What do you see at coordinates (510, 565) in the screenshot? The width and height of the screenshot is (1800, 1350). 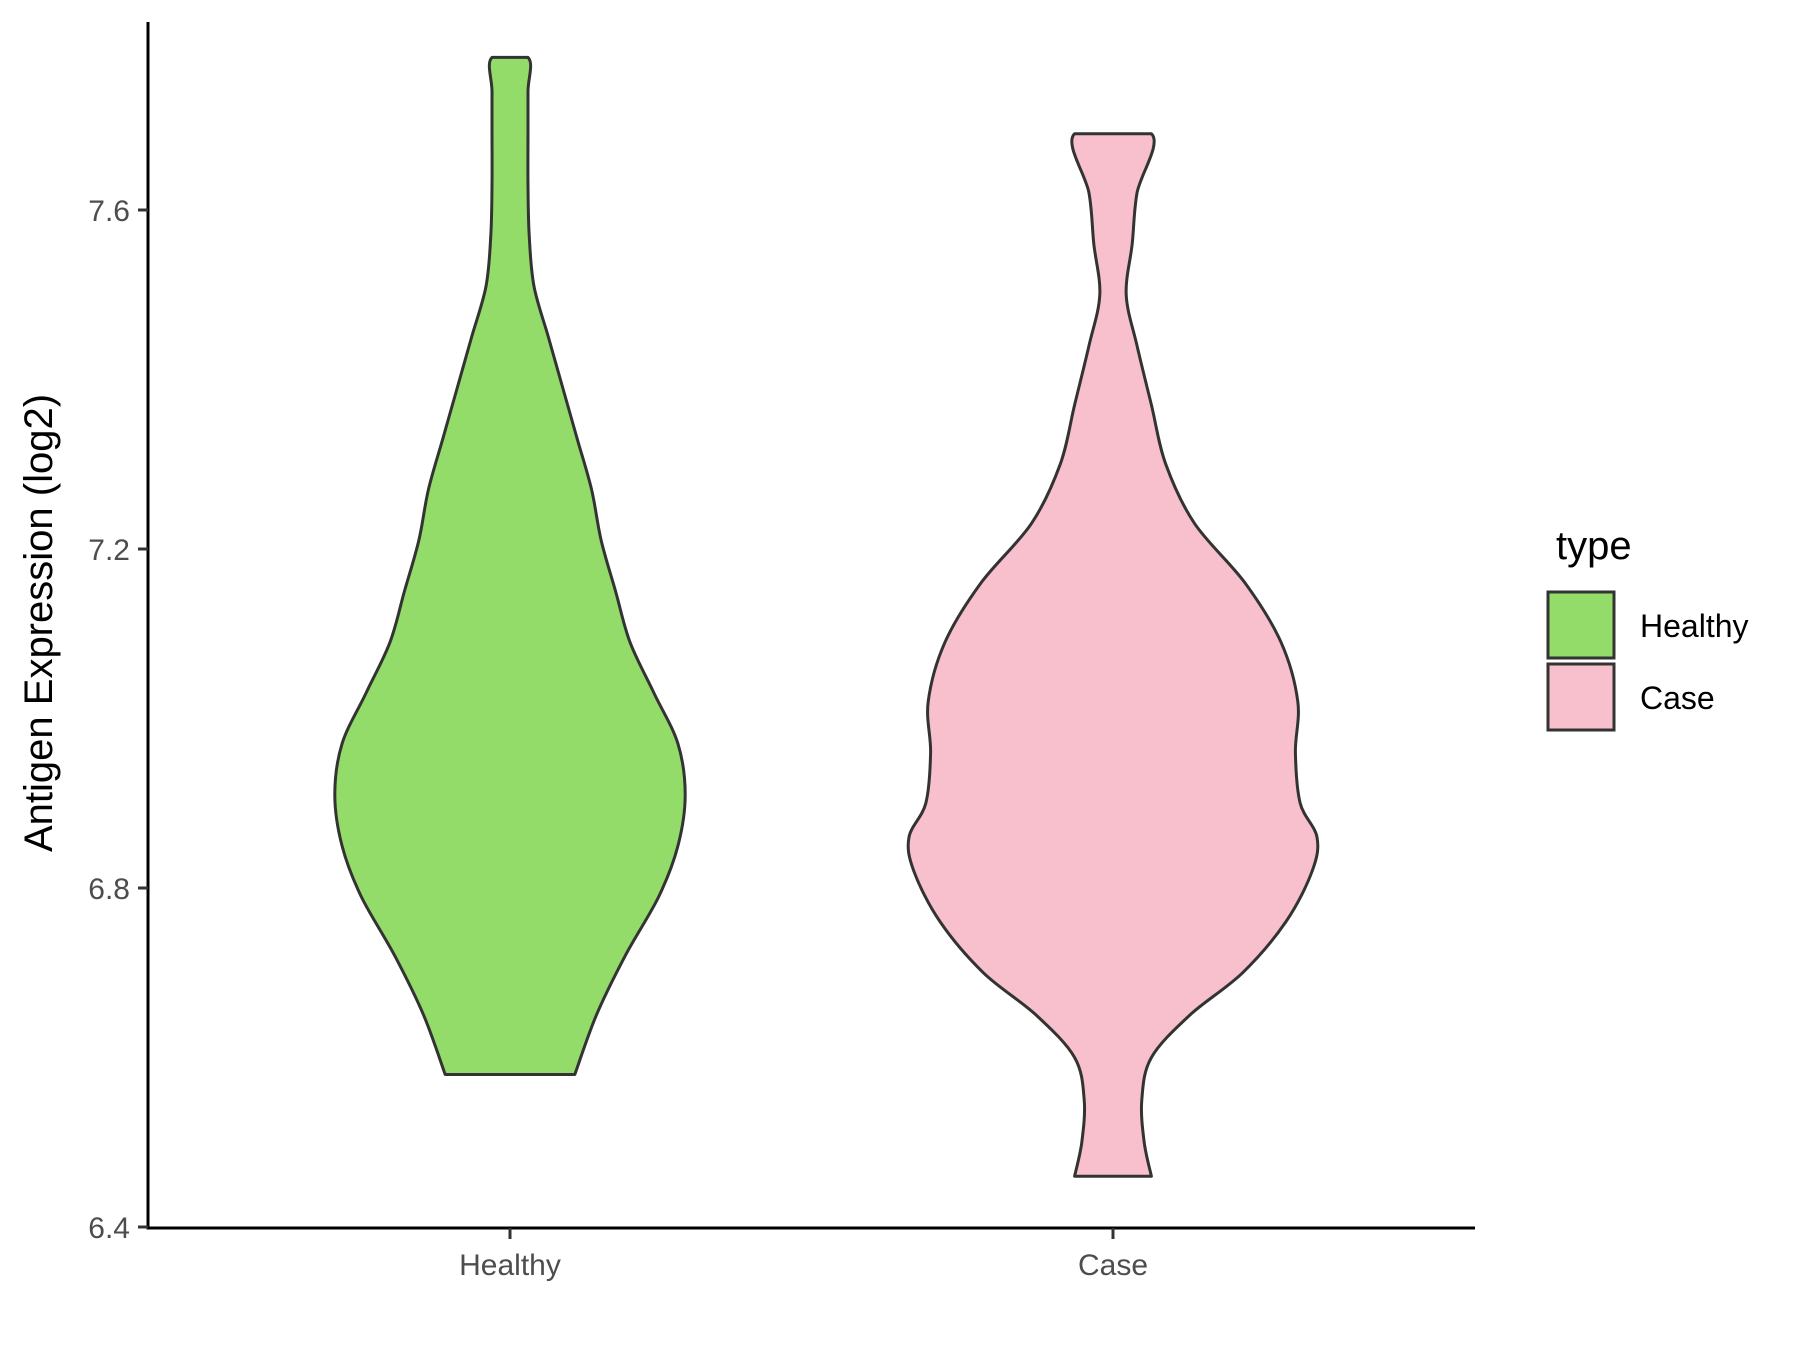 I see `violin-healthy` at bounding box center [510, 565].